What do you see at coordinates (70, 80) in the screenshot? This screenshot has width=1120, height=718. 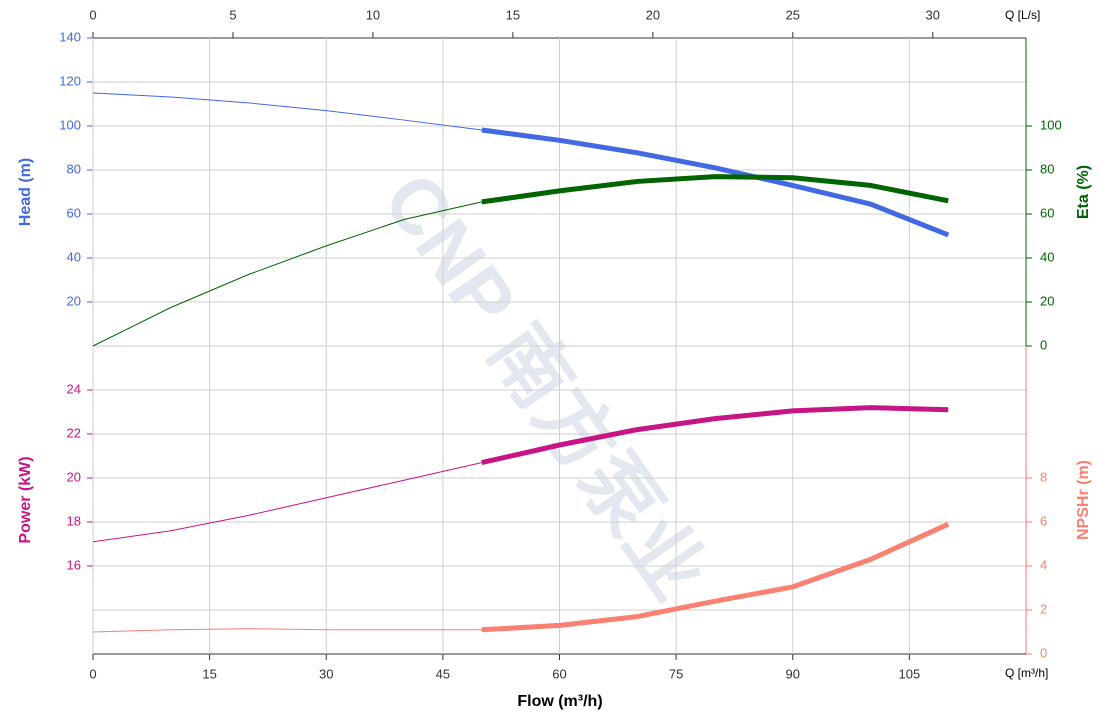 I see `y-tick-label: 120` at bounding box center [70, 80].